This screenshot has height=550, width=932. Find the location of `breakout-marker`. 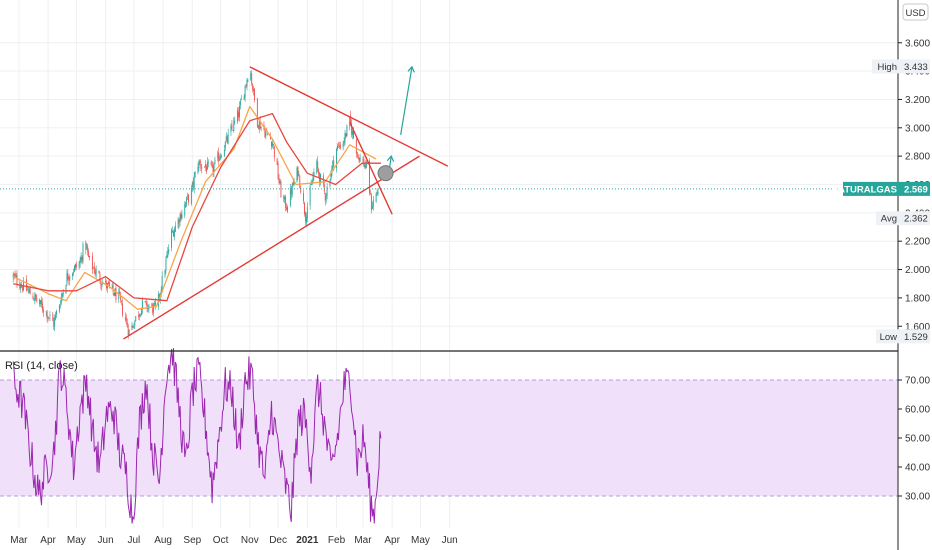

breakout-marker is located at coordinates (385, 173).